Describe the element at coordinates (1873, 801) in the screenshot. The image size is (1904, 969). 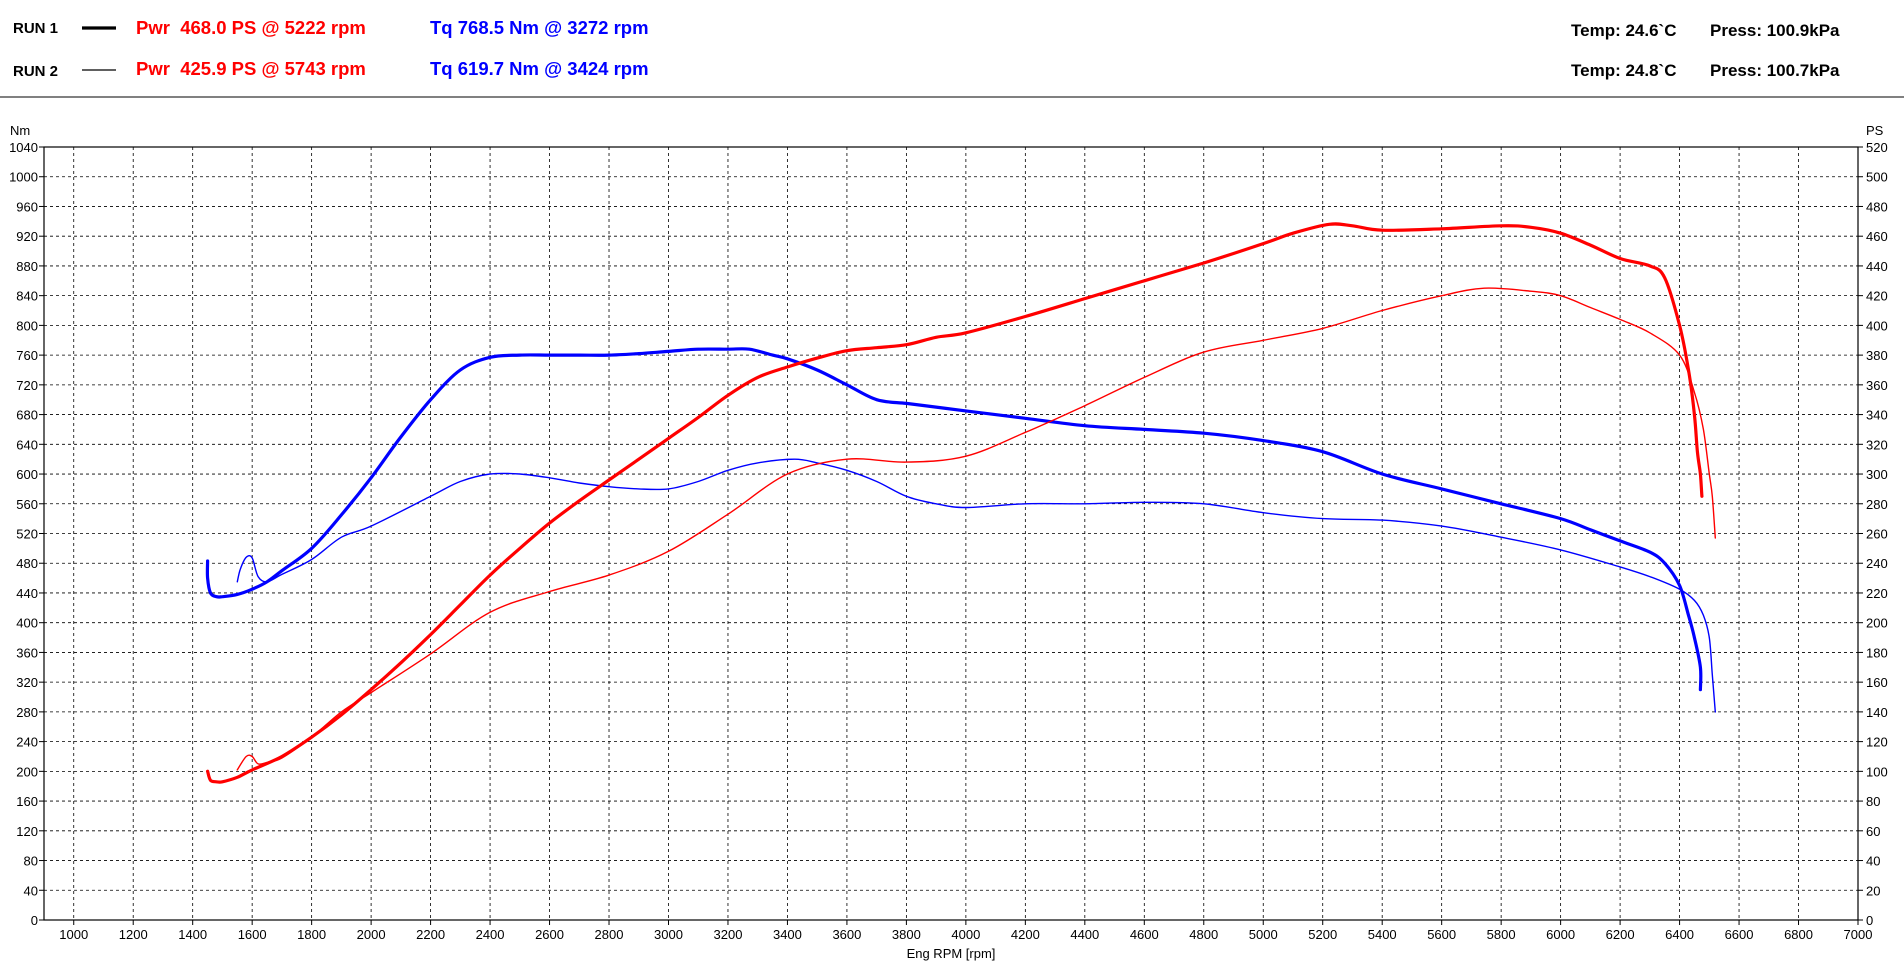
I see `y-right-tick-label: 80` at that location.